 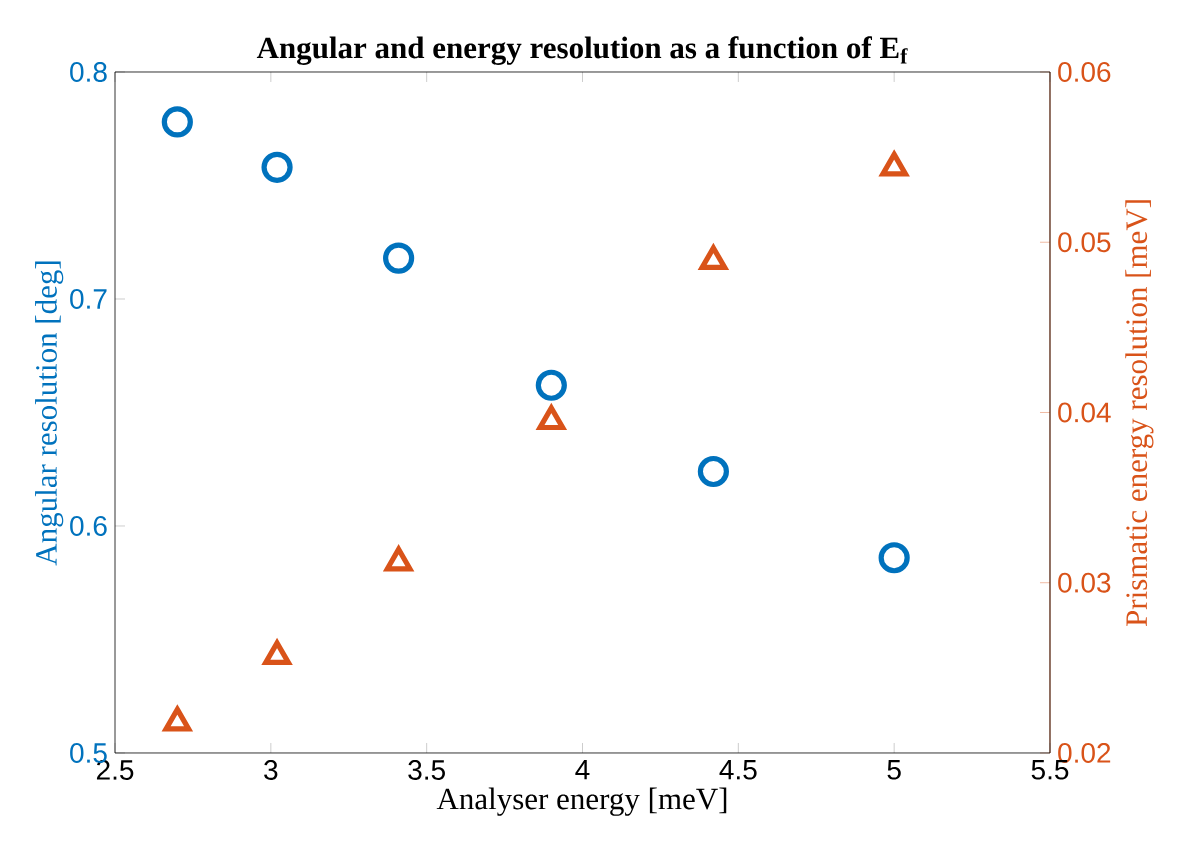 What do you see at coordinates (1084, 242) in the screenshot?
I see `y2-tick-label: 0.05` at bounding box center [1084, 242].